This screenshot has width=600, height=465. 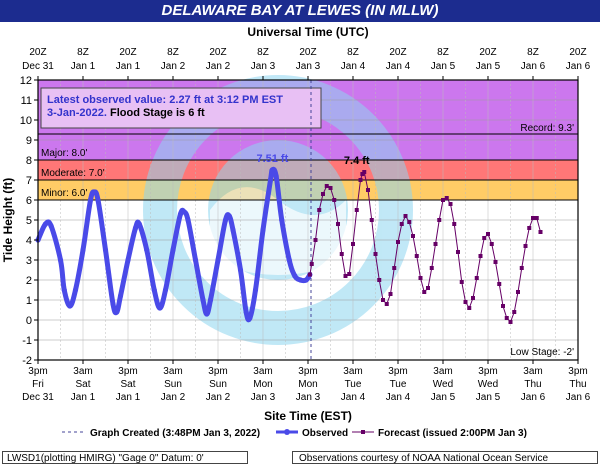 I want to click on y-tick-label: 2, so click(x=29, y=281).